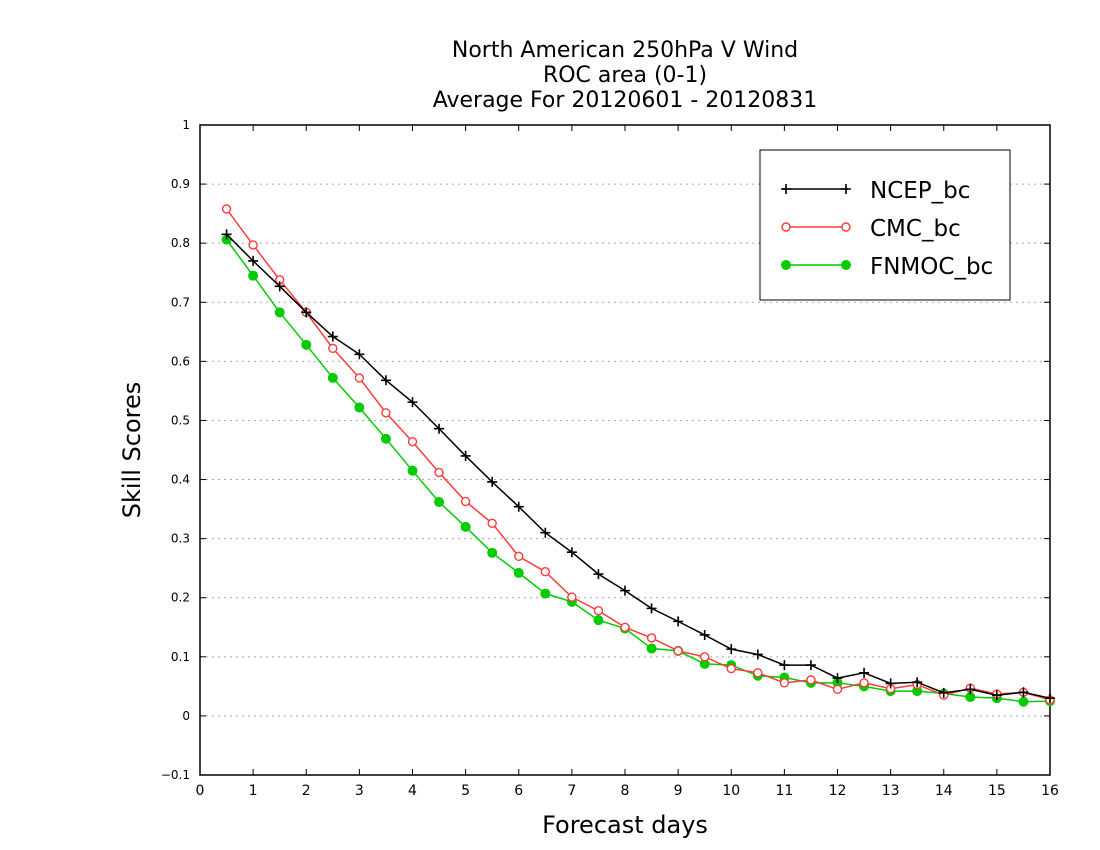 This screenshot has height=850, width=1100. Describe the element at coordinates (944, 791) in the screenshot. I see `x-tick-label: 14` at that location.